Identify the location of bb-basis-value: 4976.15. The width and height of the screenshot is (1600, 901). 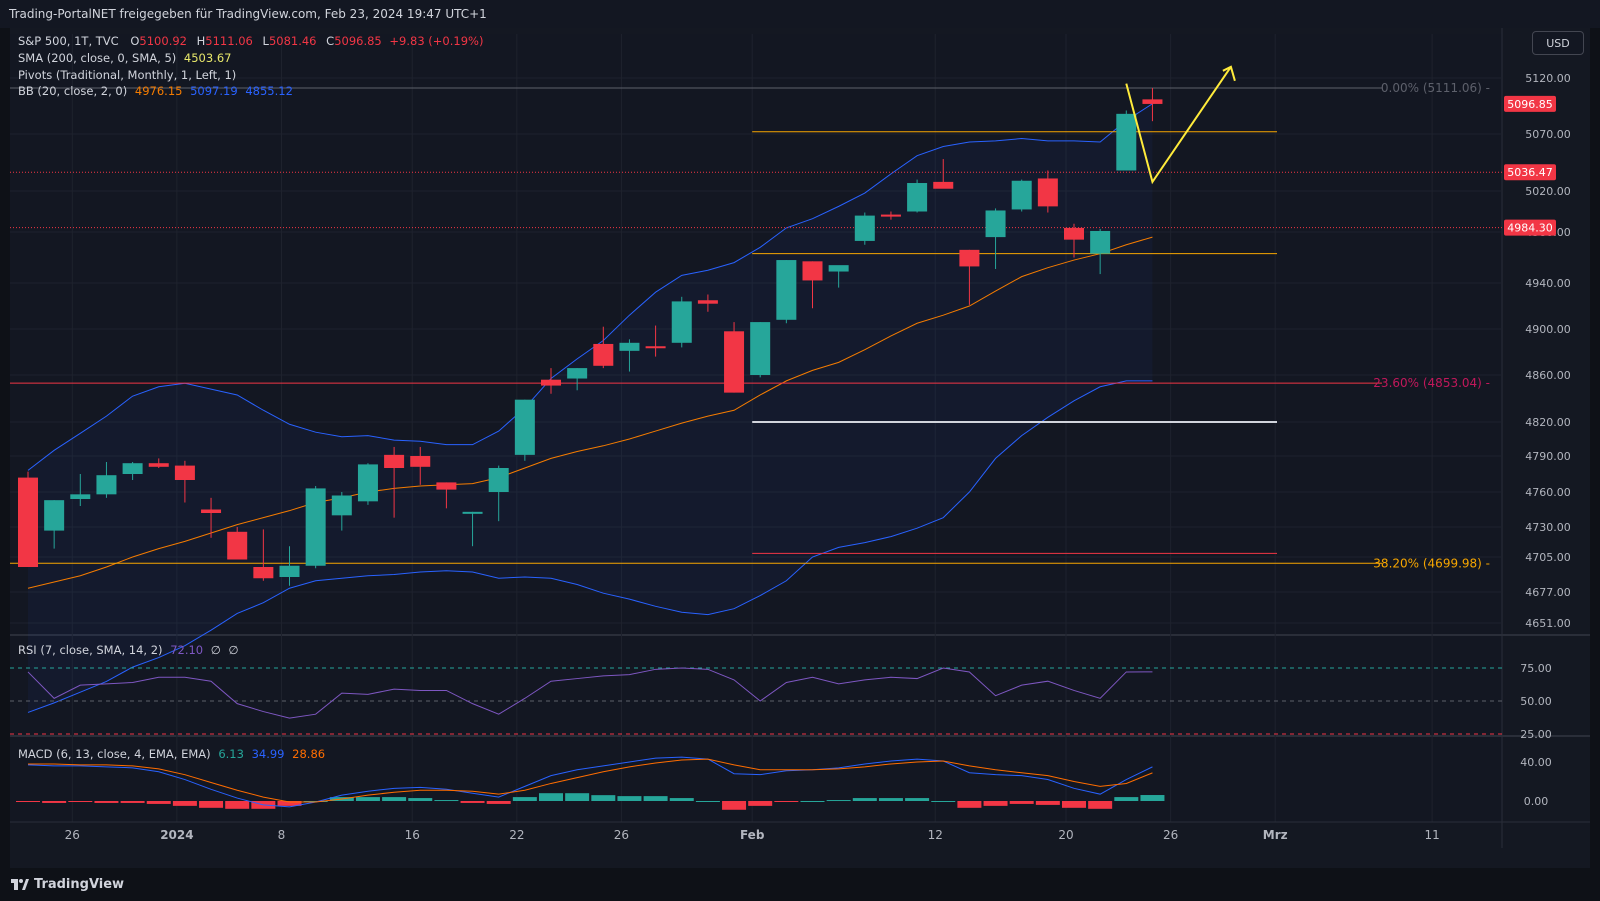
(158, 91).